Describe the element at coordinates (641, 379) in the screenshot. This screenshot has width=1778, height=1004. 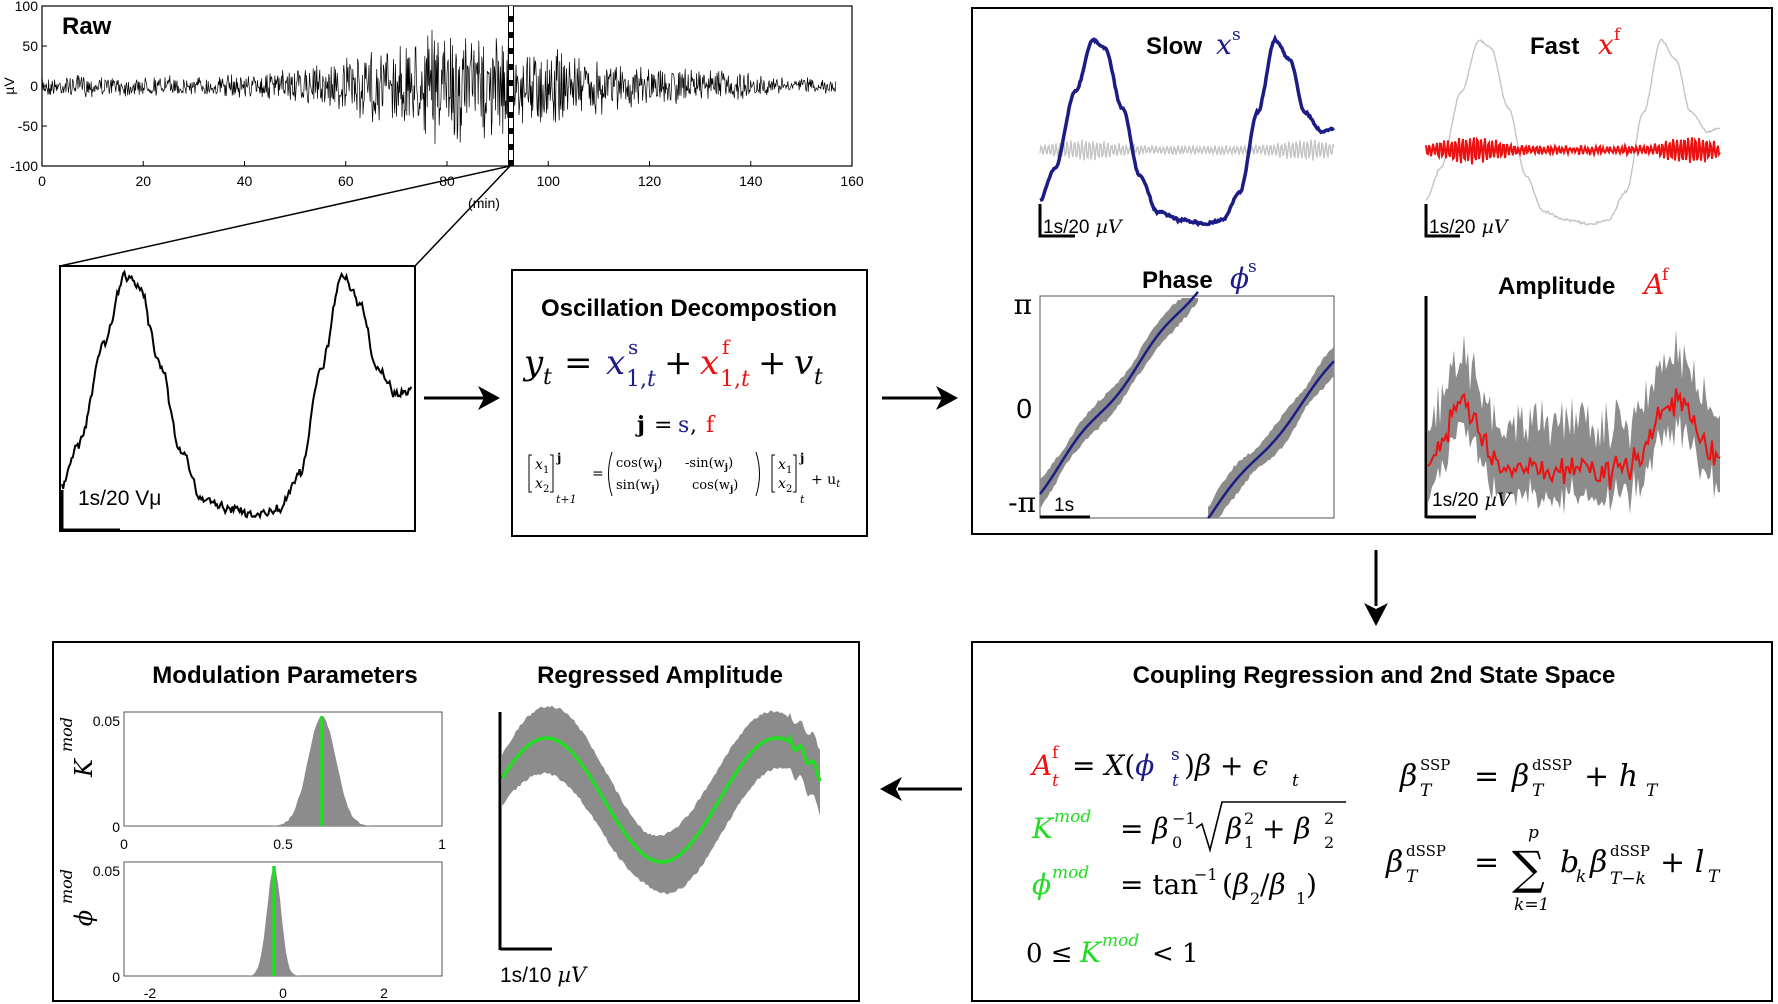
I see `svg-text: 1,t` at that location.